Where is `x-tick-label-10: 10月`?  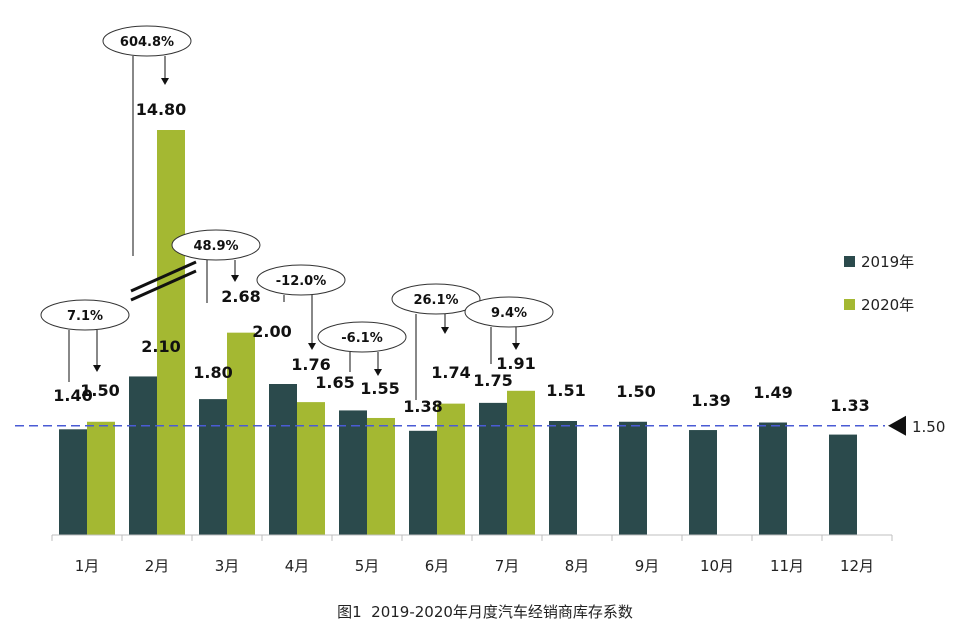
x-tick-label-10: 10月 is located at coordinates (717, 566).